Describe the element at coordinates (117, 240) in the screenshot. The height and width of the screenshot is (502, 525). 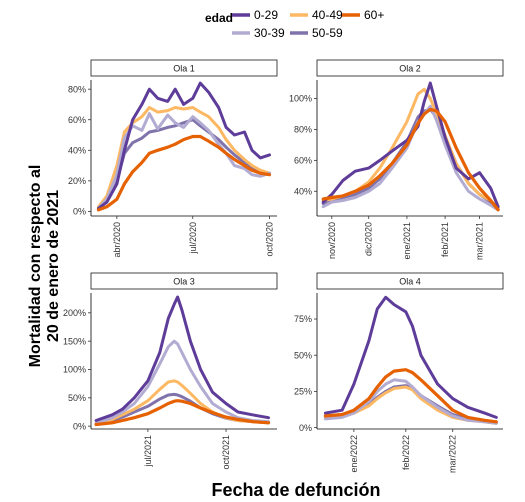
I see `x-tick-label: abr/2020` at that location.